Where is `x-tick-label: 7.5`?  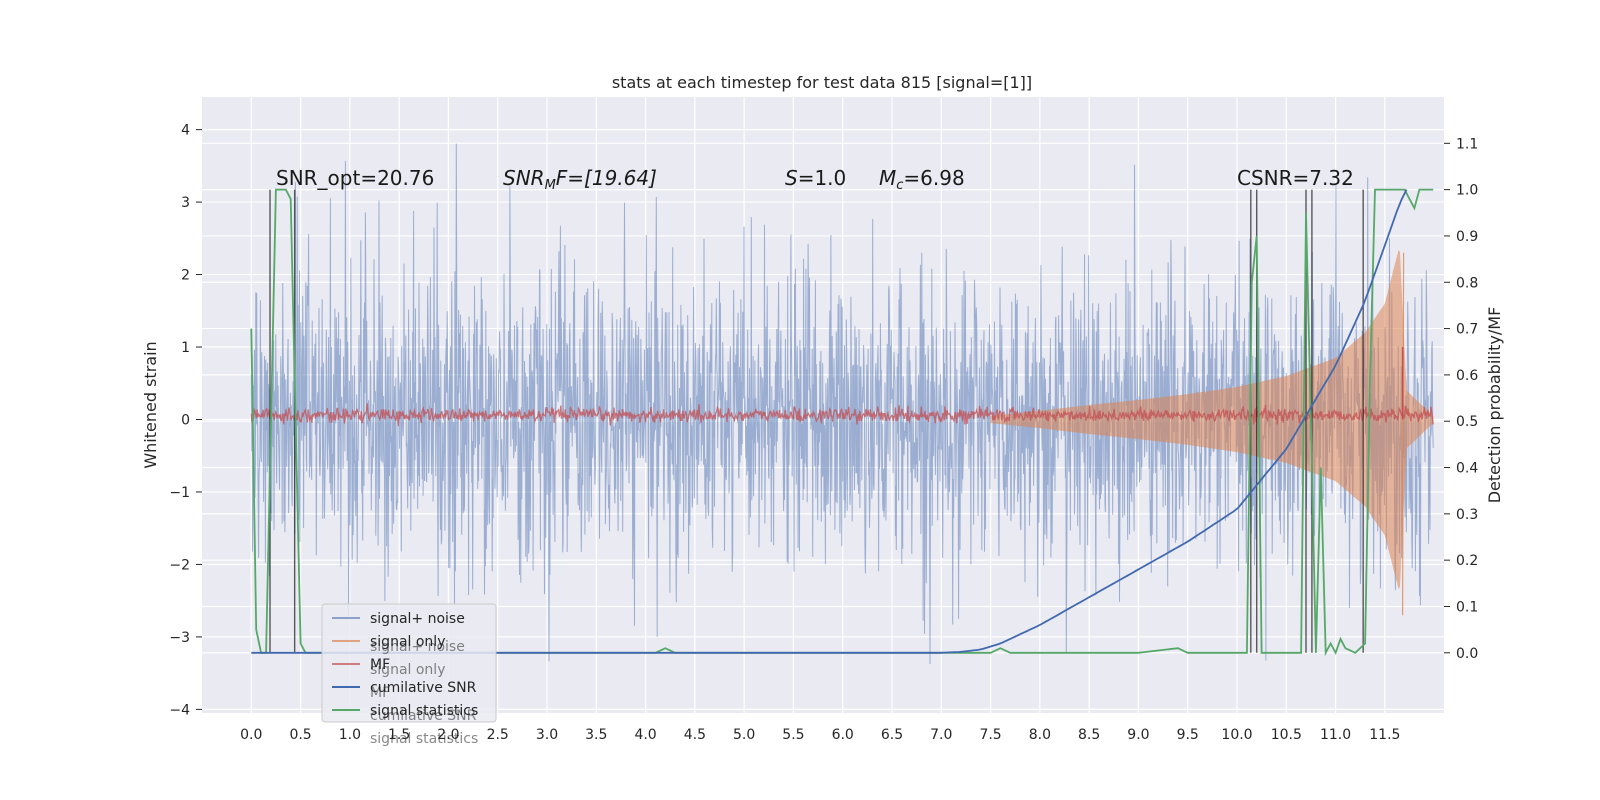 x-tick-label: 7.5 is located at coordinates (990, 735).